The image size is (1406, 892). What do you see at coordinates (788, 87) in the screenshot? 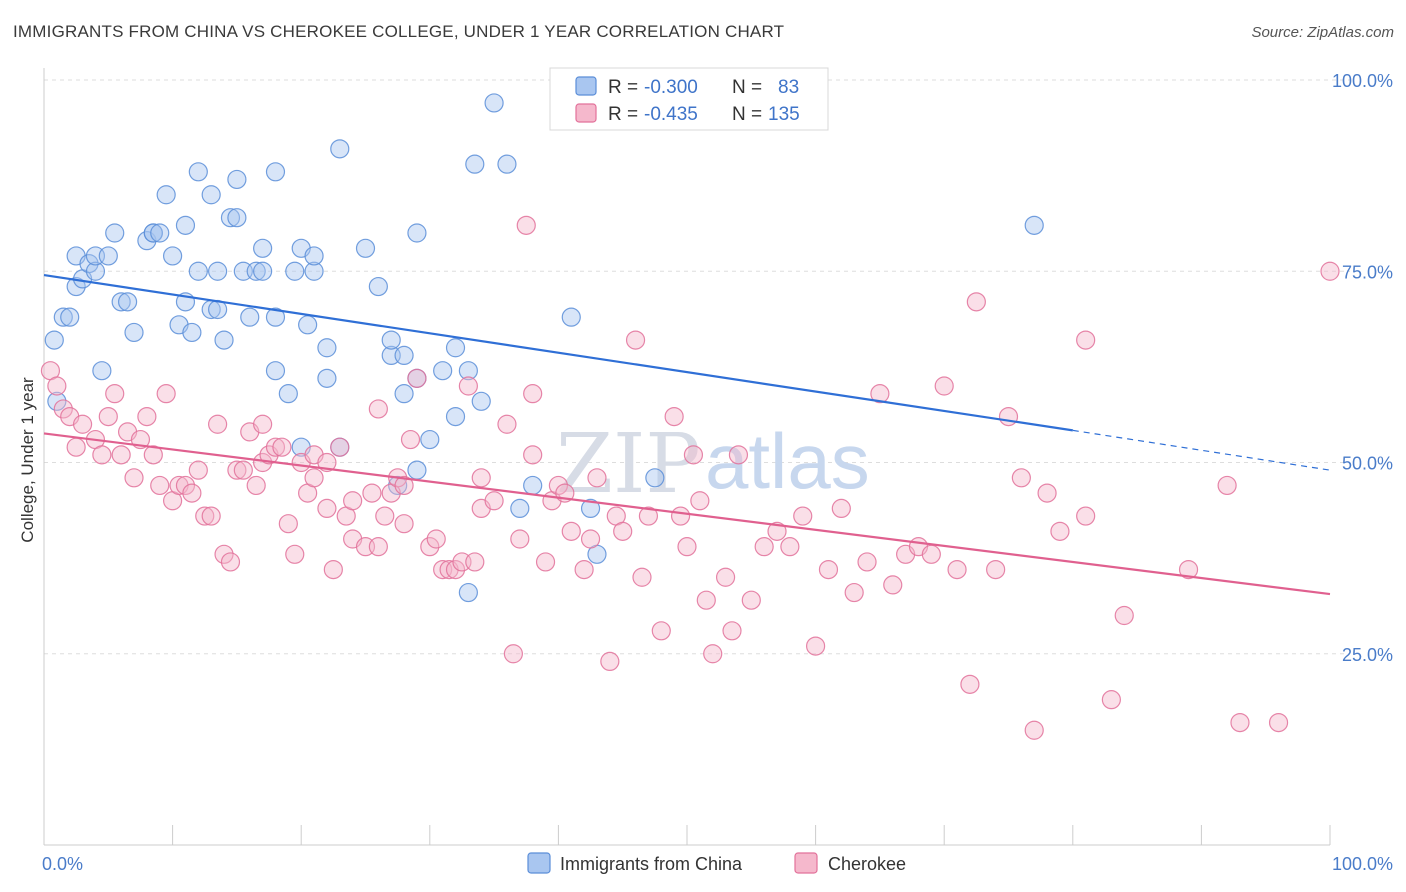
I see `legend-china-n-value: 83` at bounding box center [788, 87].